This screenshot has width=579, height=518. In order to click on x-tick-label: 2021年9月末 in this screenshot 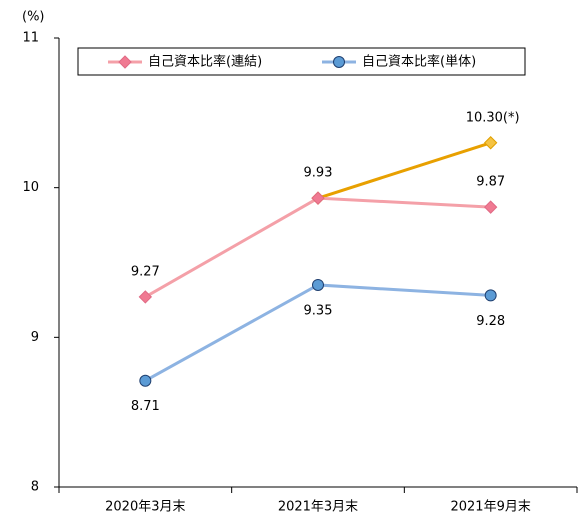, I will do `click(490, 507)`.